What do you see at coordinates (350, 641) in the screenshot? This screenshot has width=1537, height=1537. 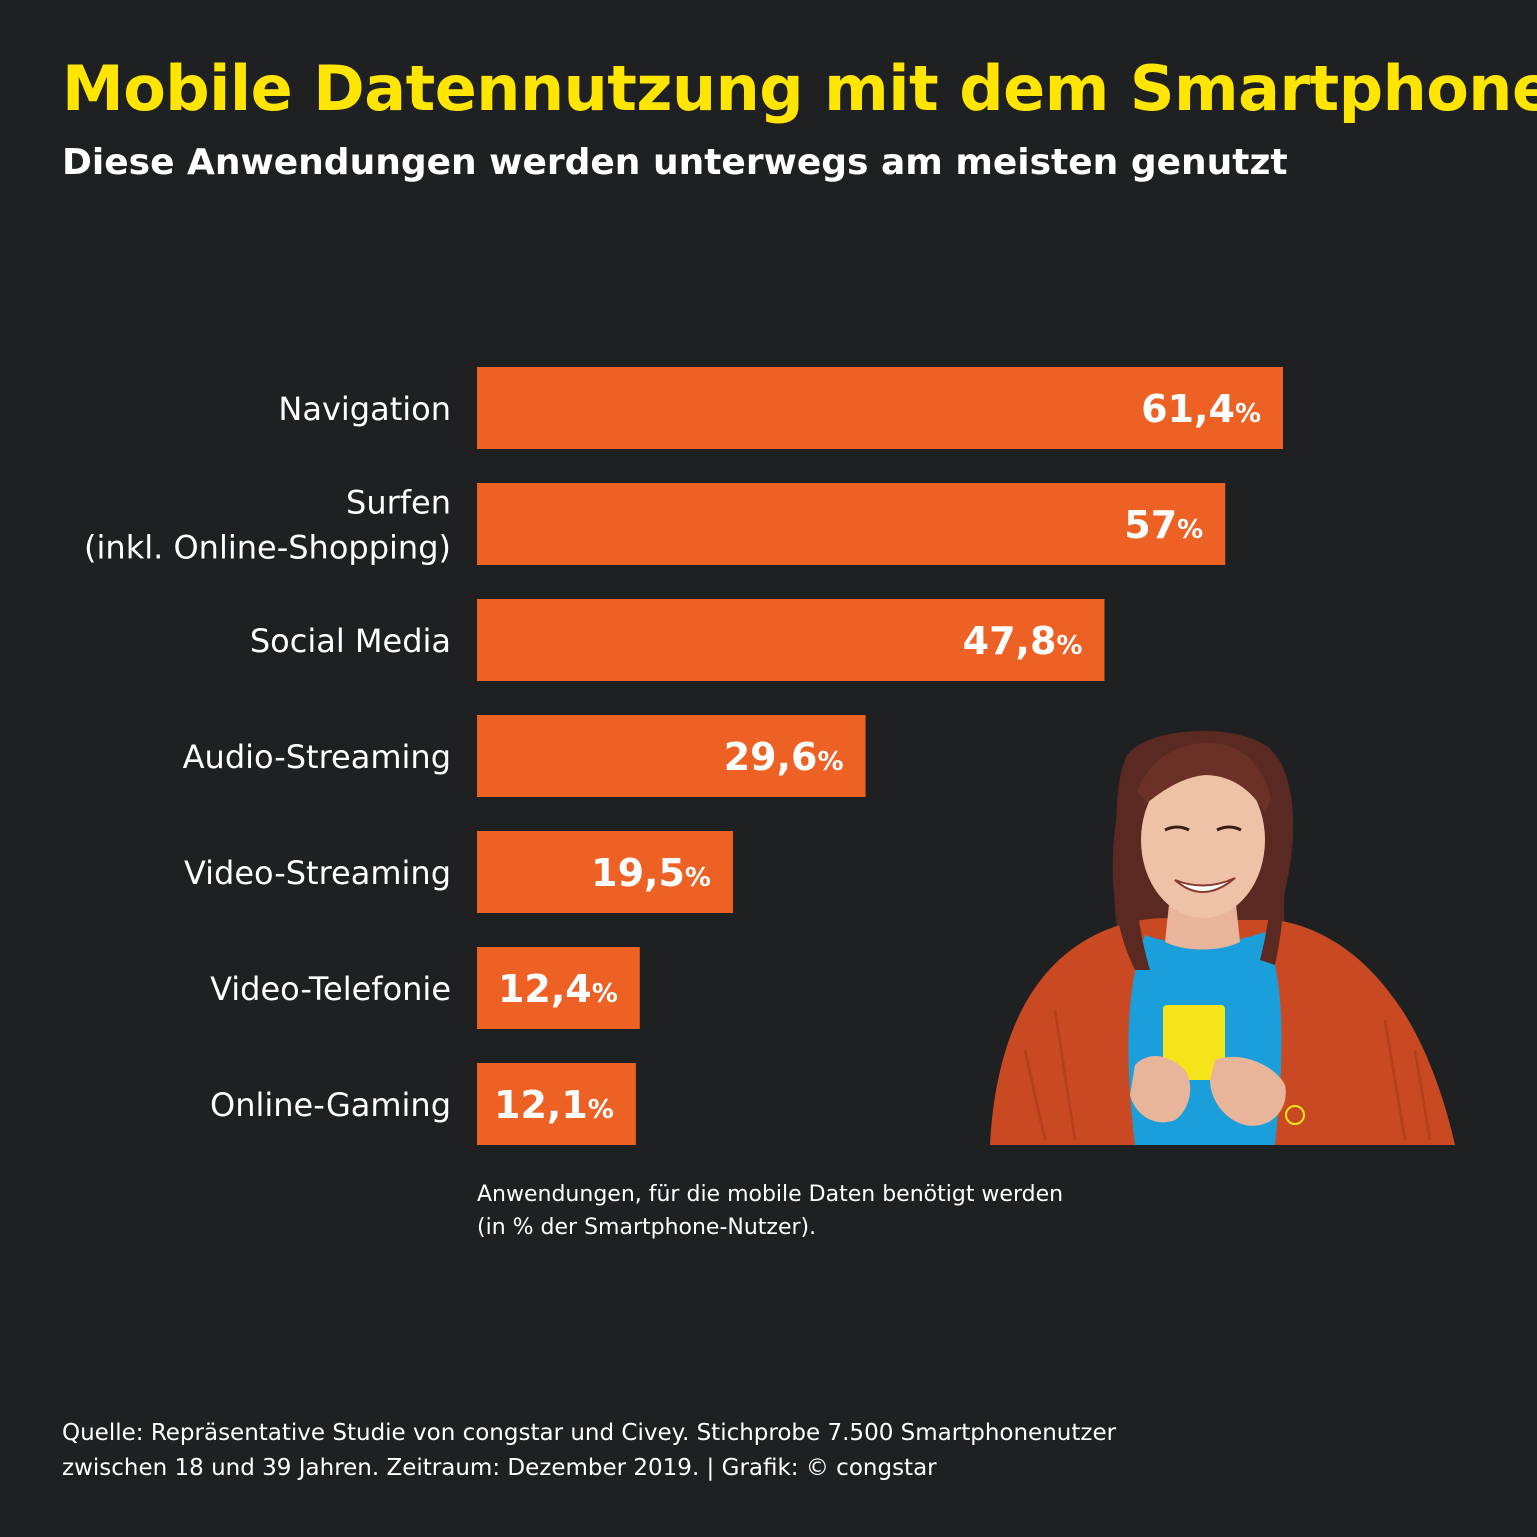 I see `category-label: Social Media` at bounding box center [350, 641].